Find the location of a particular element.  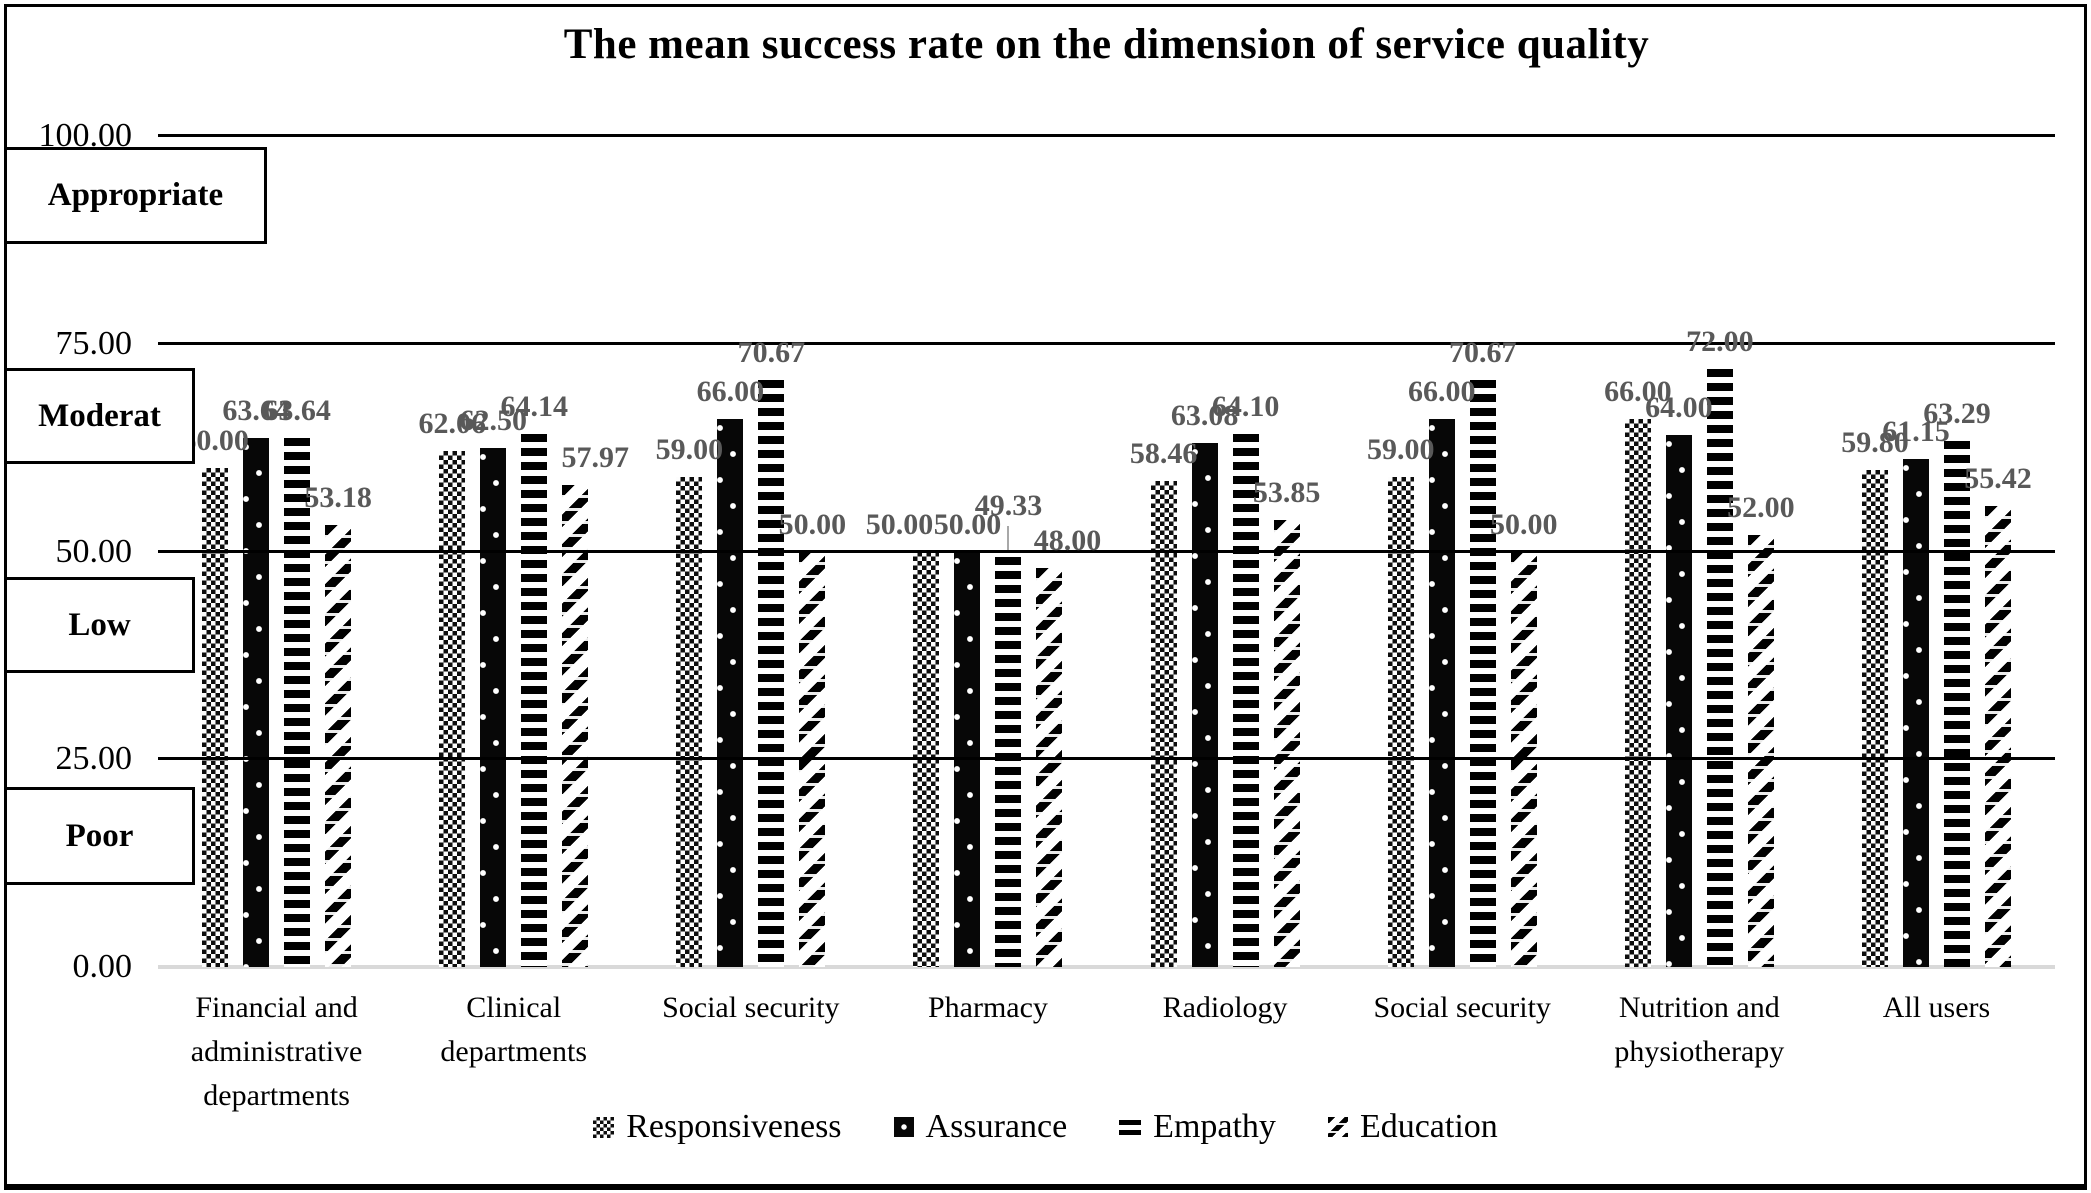

x-label-group5: Radiology is located at coordinates (1225, 1007).